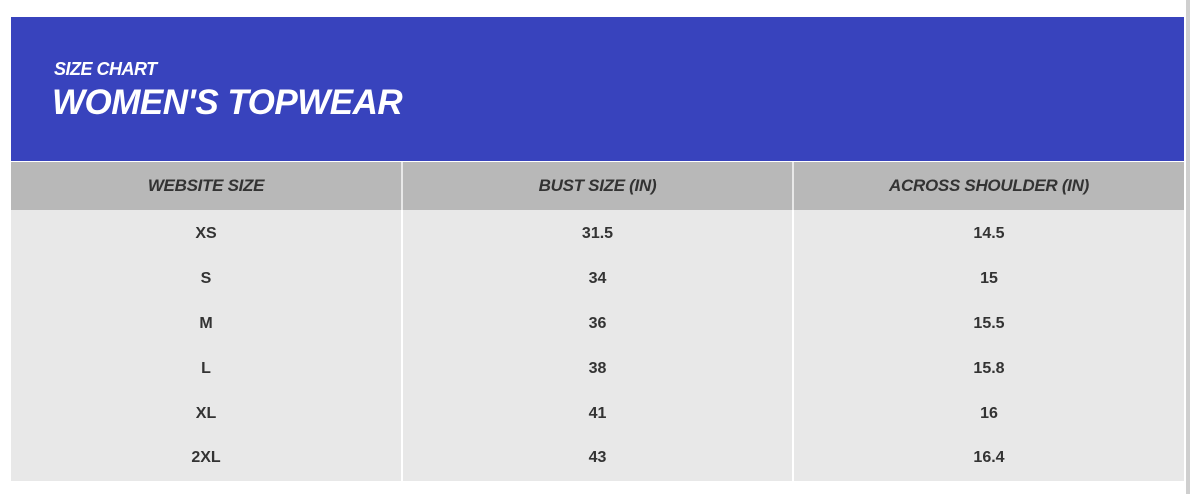 The height and width of the screenshot is (494, 1200). Describe the element at coordinates (988, 369) in the screenshot. I see `cell-across-shoulder: 15.8` at that location.